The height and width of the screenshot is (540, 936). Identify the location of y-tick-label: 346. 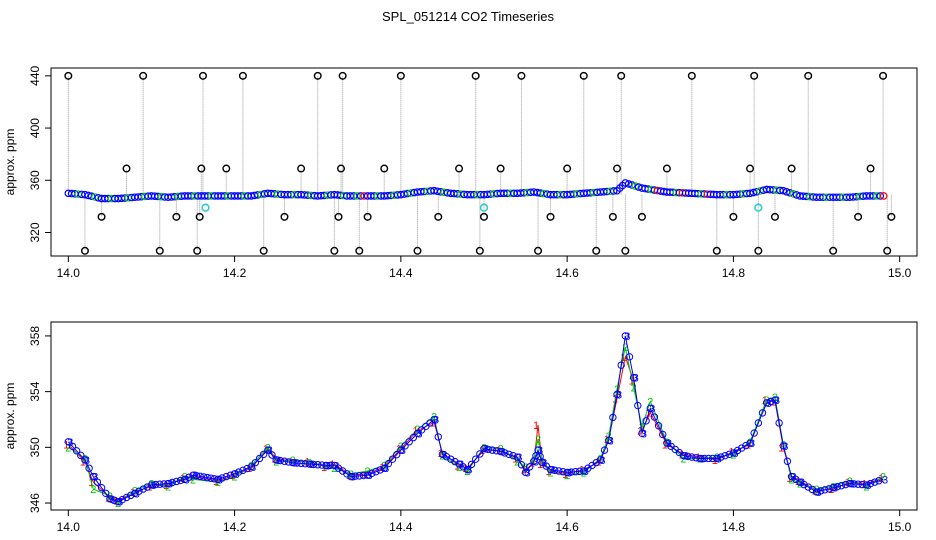
(35, 503).